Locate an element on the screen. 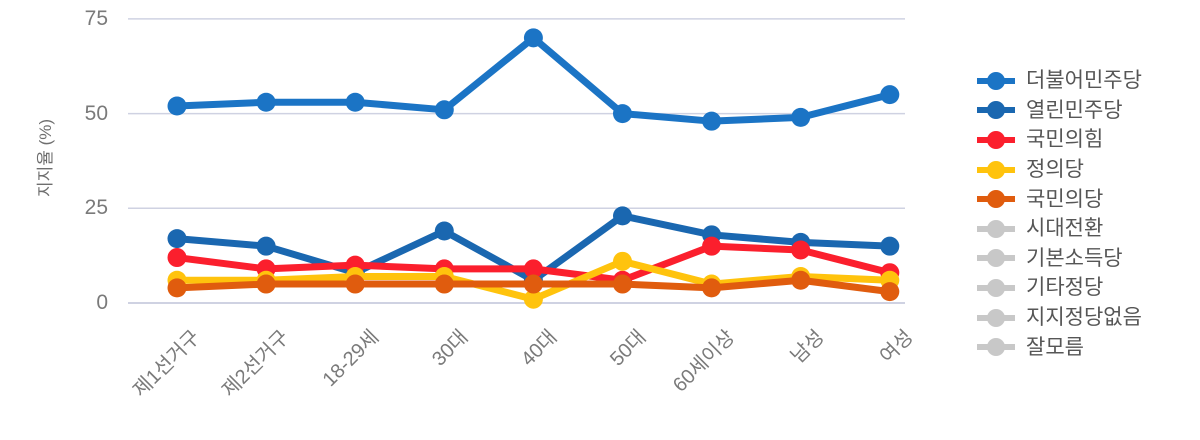  legend-item-4: 국민의당 is located at coordinates (1058, 199).